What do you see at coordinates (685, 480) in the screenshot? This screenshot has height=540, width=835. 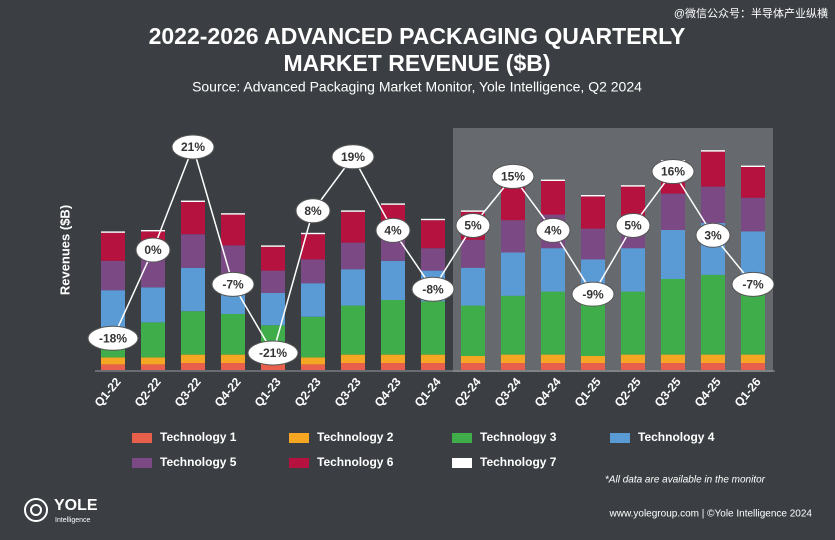 I see `footnote: *All data are available in the monitor` at bounding box center [685, 480].